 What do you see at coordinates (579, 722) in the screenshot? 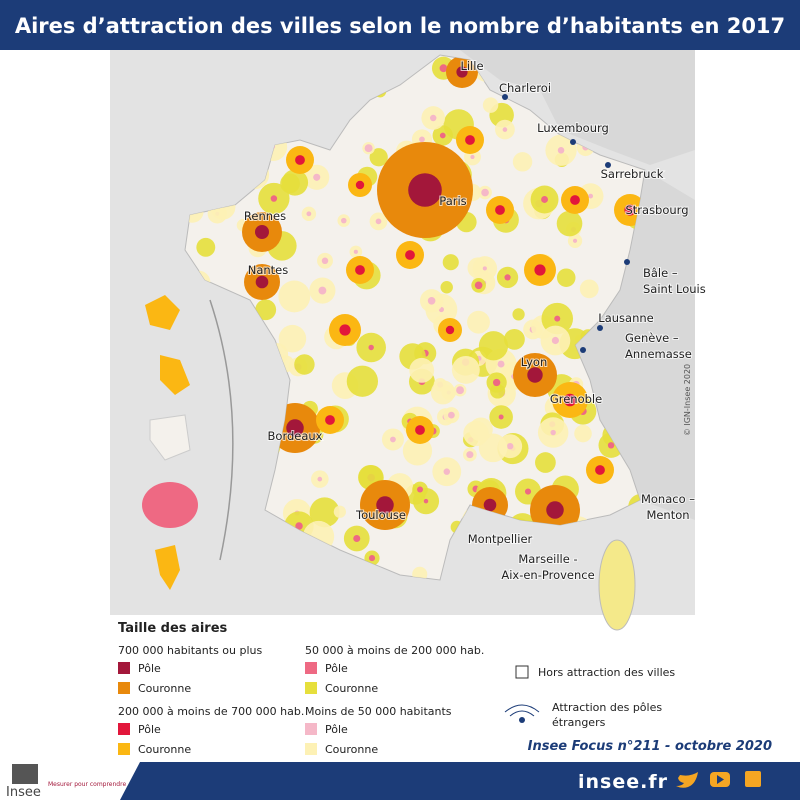
I see `foreign-label: étrangers` at bounding box center [579, 722].